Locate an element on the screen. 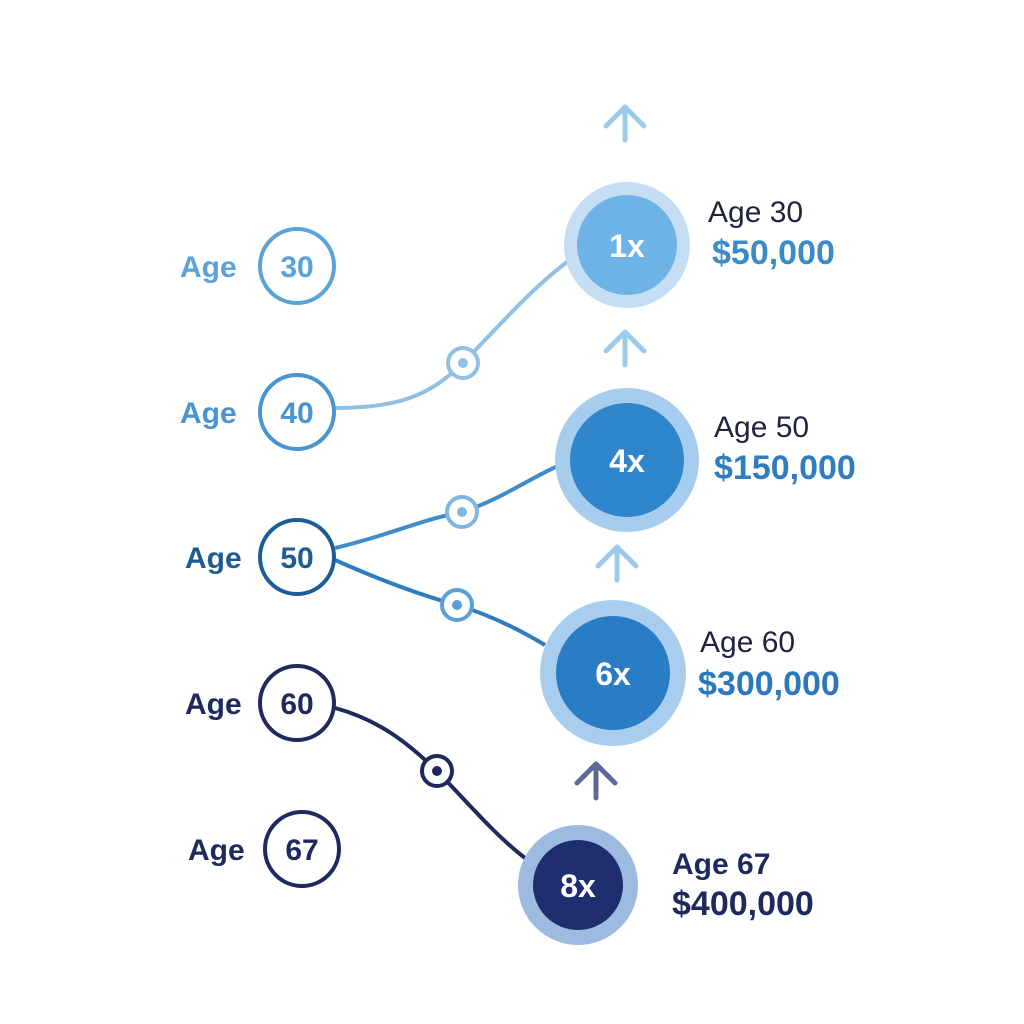  milestone-amount: $400,000 is located at coordinates (743, 904).